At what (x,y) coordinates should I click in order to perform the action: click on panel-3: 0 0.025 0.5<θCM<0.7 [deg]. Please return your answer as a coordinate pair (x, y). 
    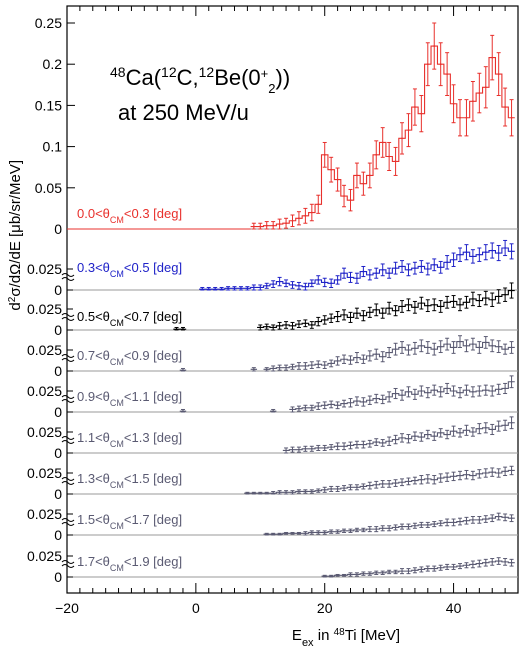
    Looking at the image, I should click on (272, 310).